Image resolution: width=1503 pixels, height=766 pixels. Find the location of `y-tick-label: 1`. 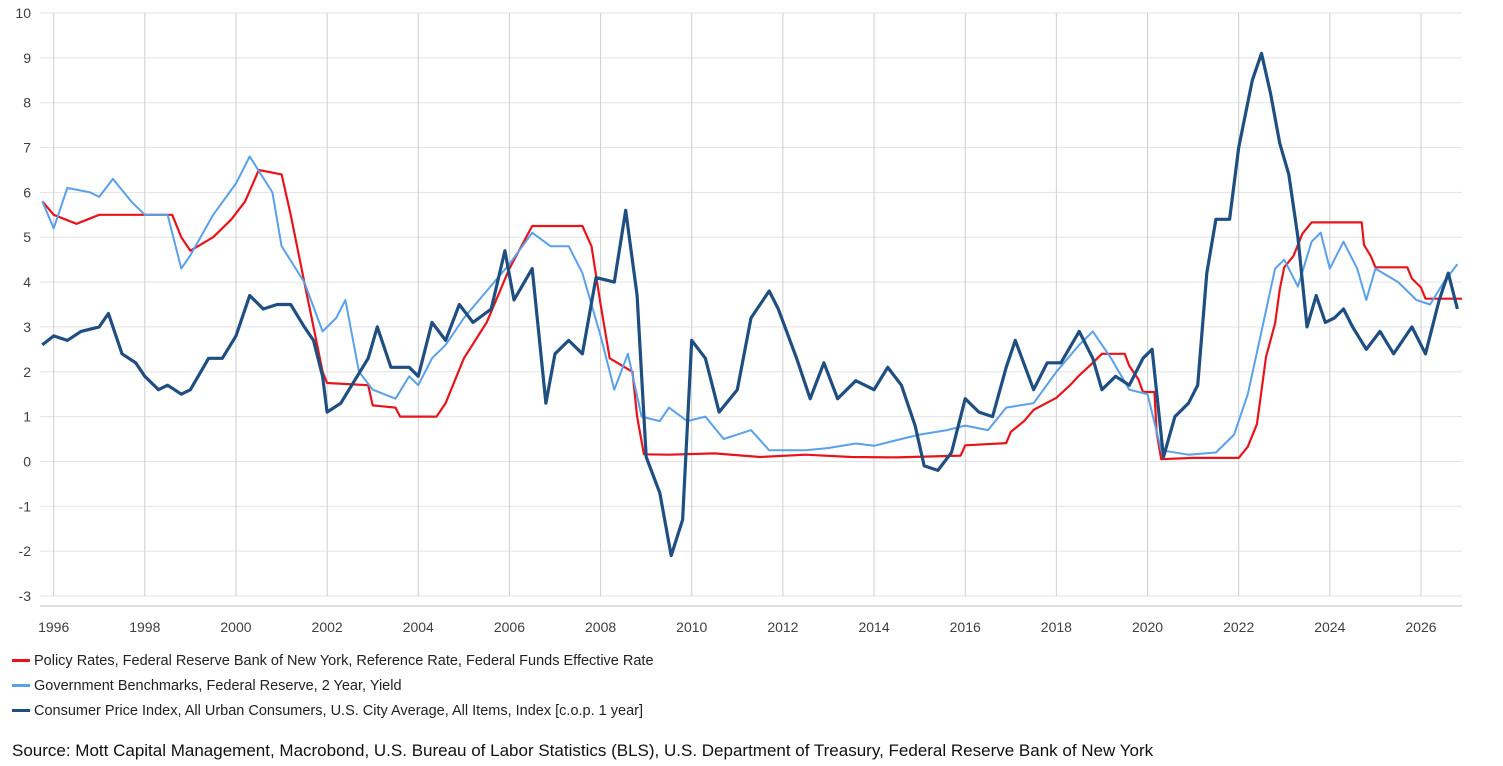

y-tick-label: 1 is located at coordinates (27, 417).